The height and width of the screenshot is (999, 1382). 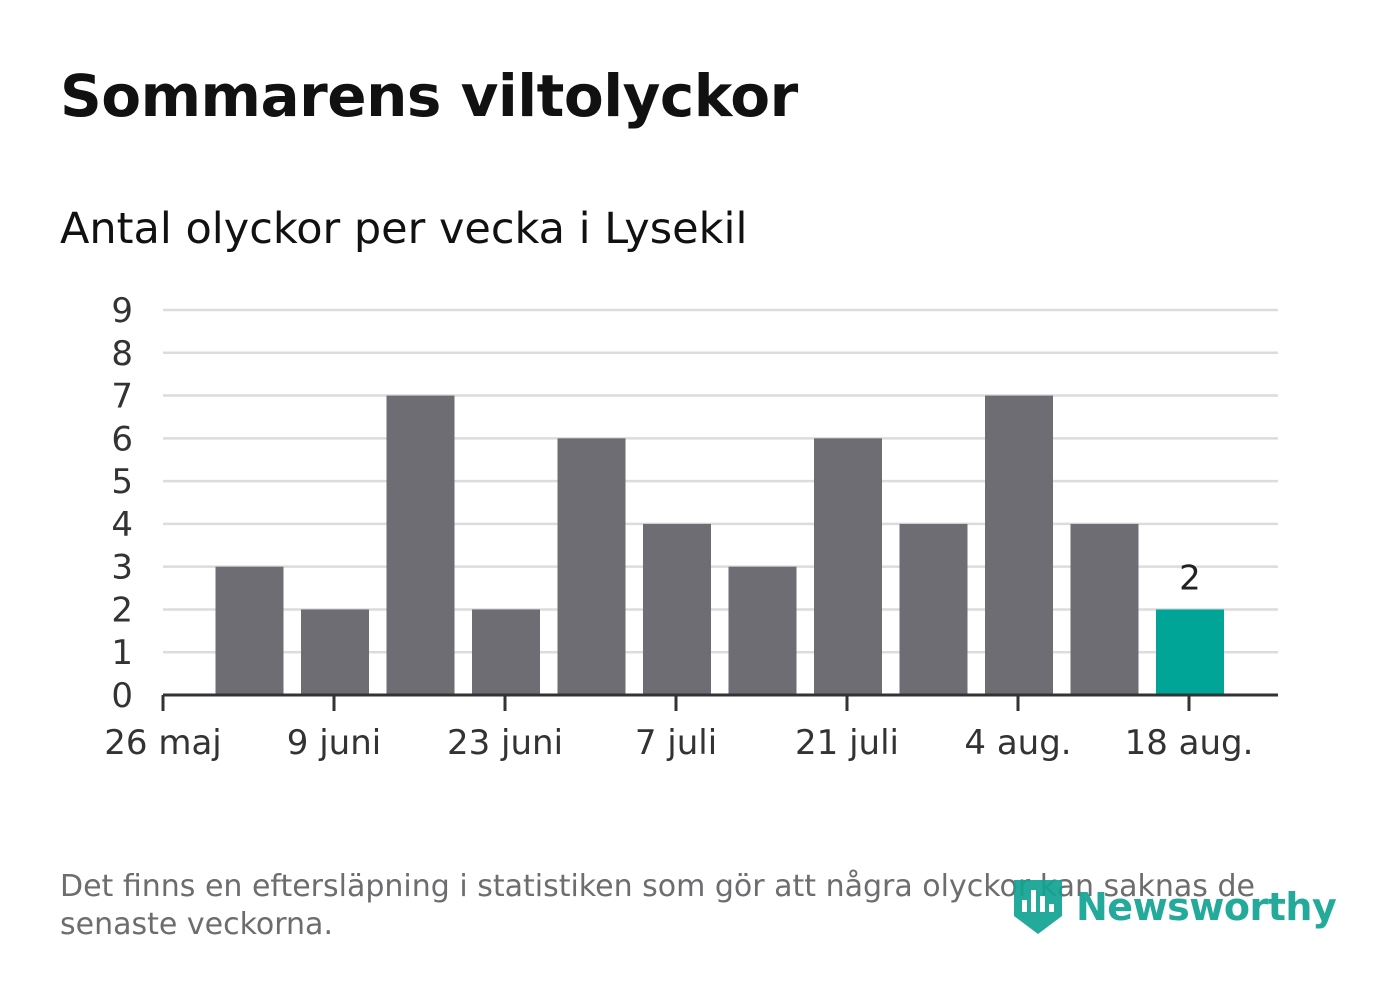 I want to click on x-tick-label: 7 juli, so click(x=676, y=743).